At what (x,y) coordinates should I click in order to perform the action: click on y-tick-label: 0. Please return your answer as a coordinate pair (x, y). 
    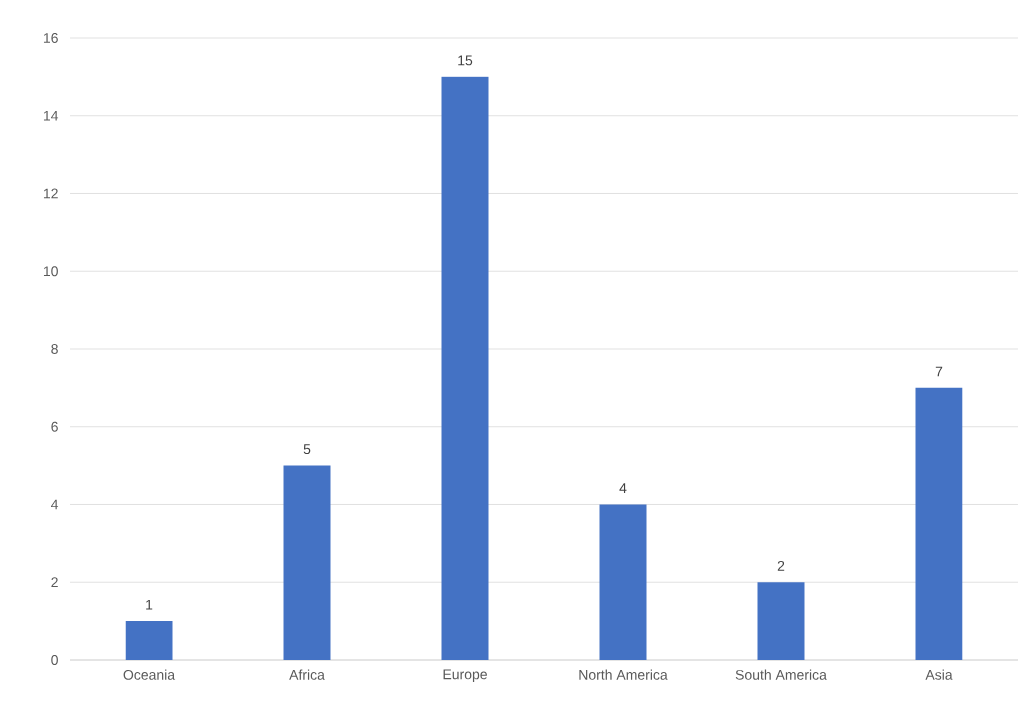
    Looking at the image, I should click on (54, 660).